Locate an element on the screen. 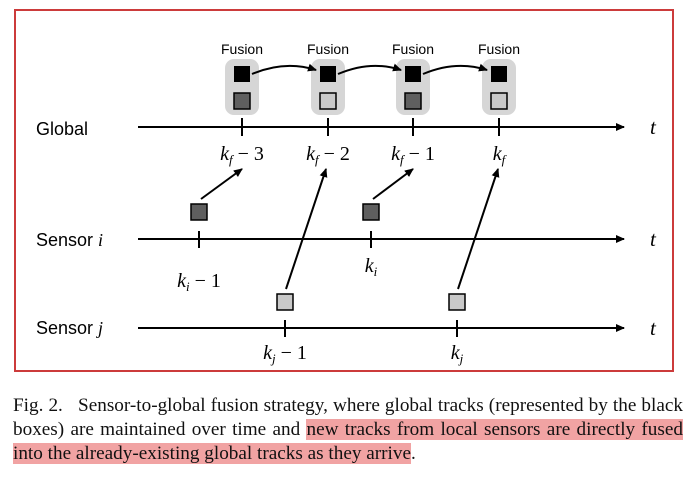  fusion-label-3: Fusion is located at coordinates (413, 49).